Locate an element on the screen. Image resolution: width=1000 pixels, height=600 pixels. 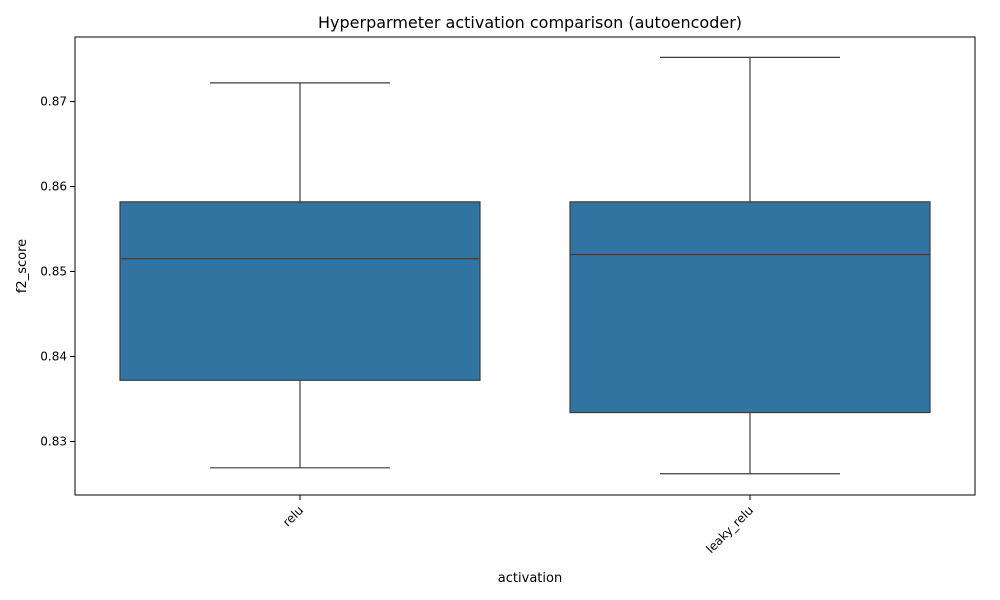
y-tick-label: 0.83 is located at coordinates (53, 441).